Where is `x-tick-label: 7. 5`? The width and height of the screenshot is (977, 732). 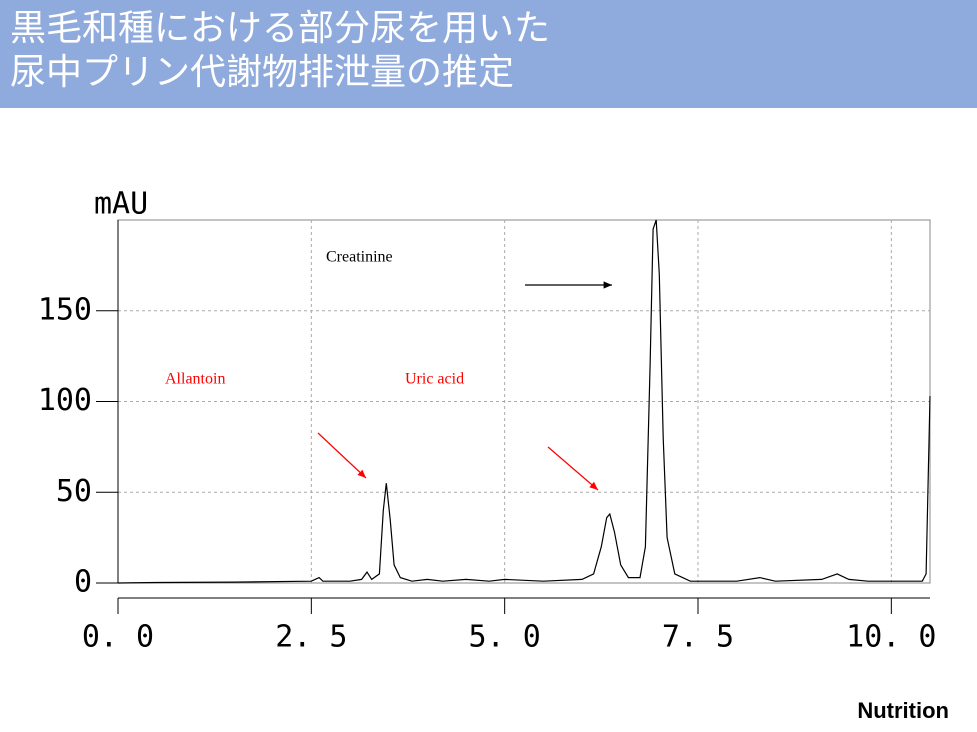
x-tick-label: 7. 5 is located at coordinates (698, 637).